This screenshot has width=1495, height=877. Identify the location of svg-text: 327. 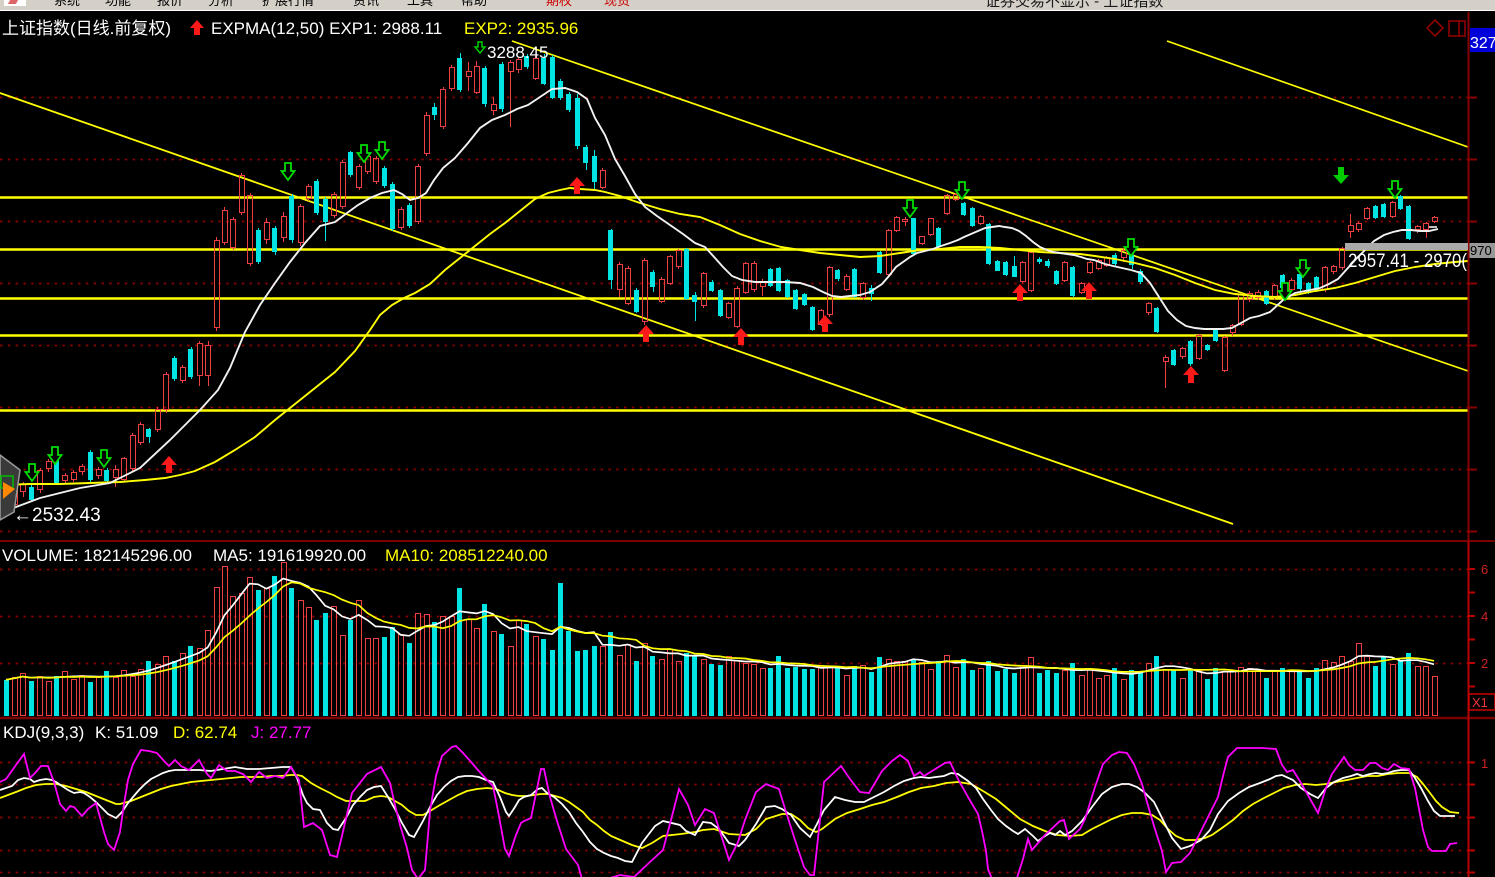
(1482, 43).